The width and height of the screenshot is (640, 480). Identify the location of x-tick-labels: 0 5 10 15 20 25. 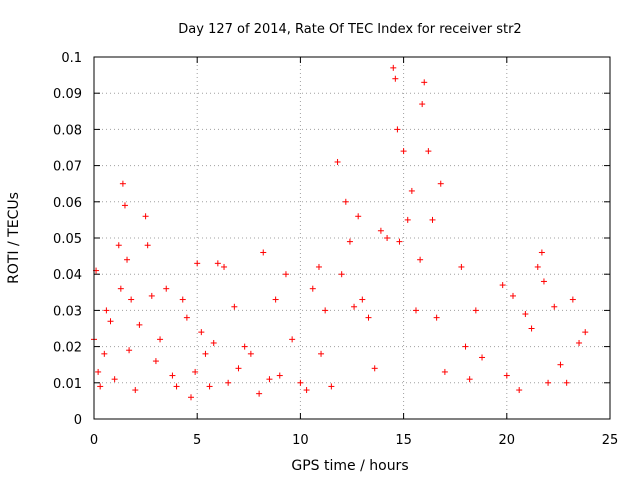
(354, 440).